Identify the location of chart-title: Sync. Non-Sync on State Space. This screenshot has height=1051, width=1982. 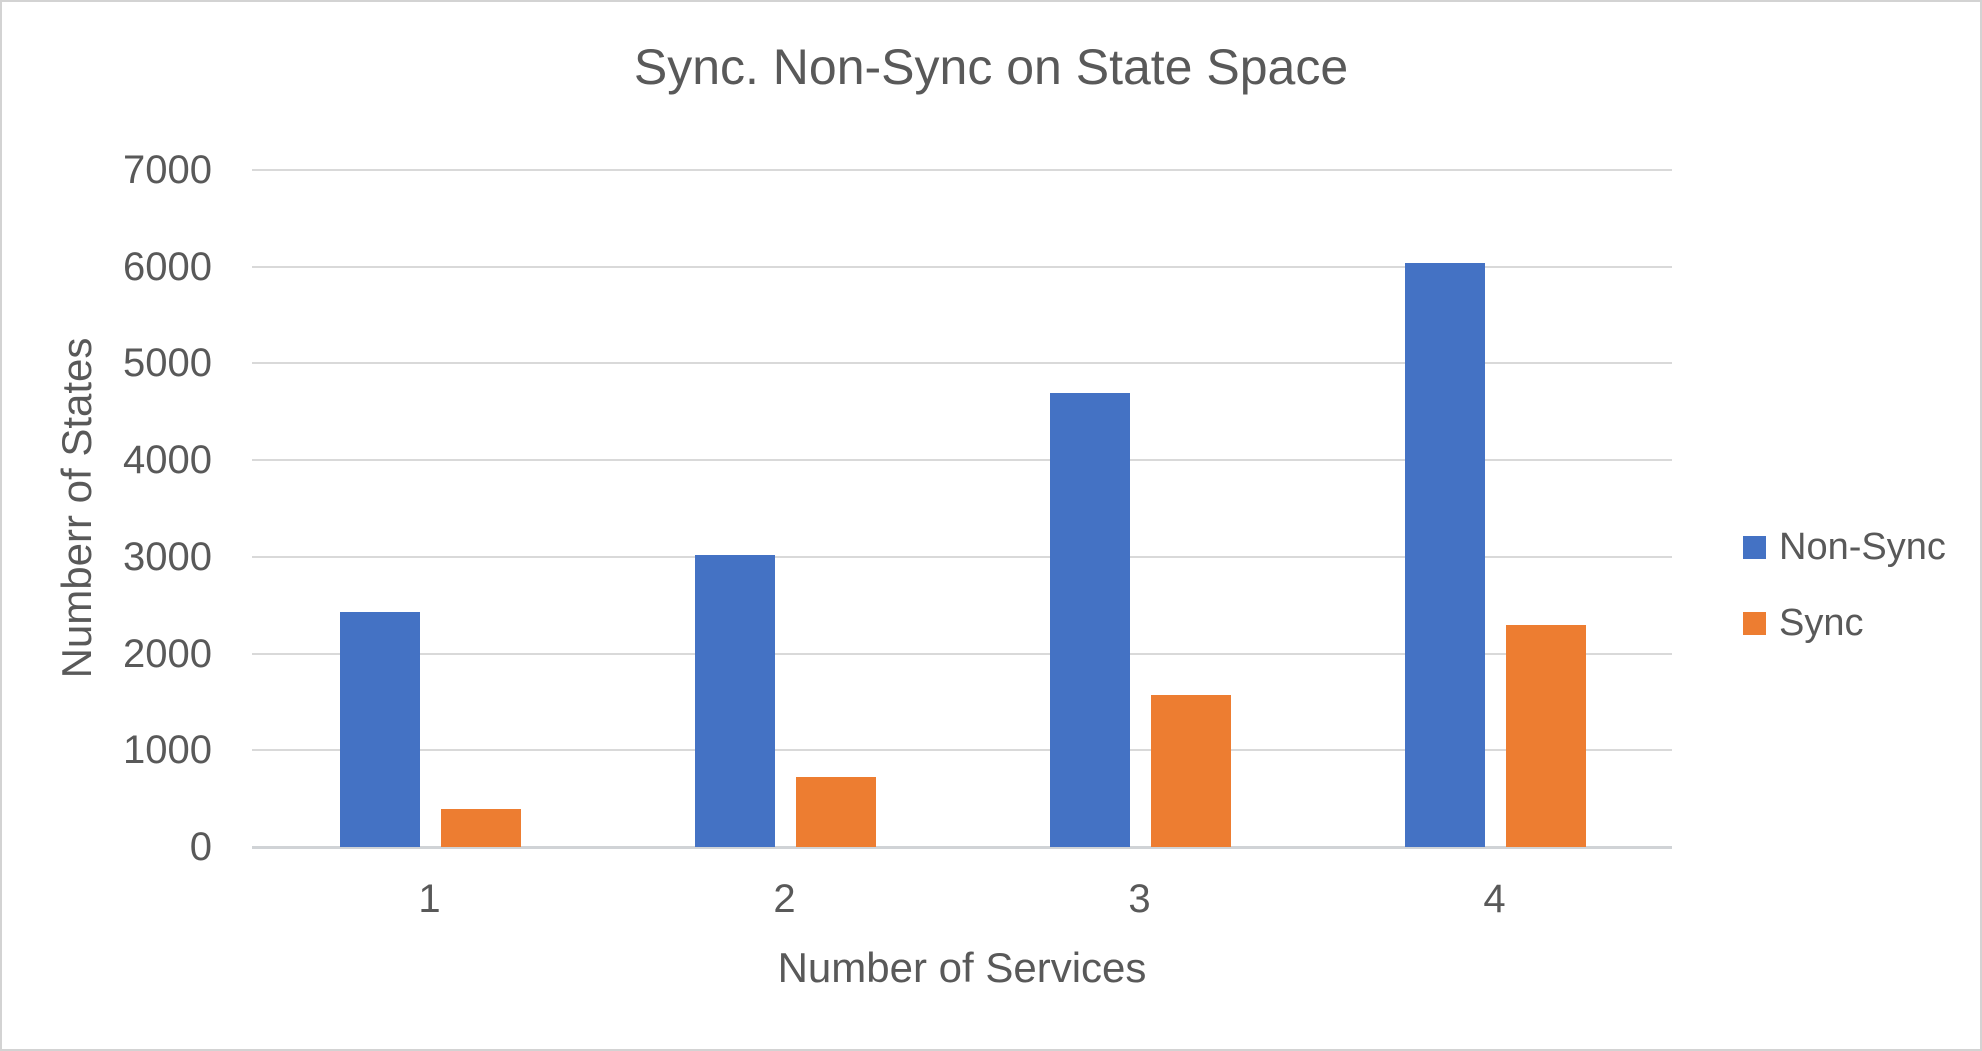
(991, 67).